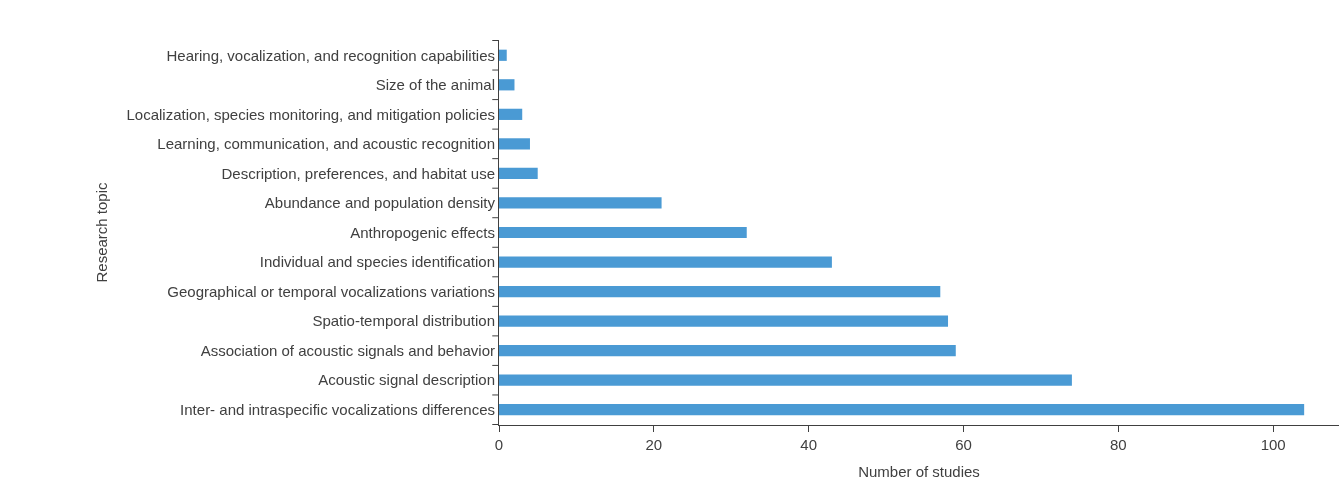  What do you see at coordinates (654, 444) in the screenshot?
I see `x-tick-label: 20` at bounding box center [654, 444].